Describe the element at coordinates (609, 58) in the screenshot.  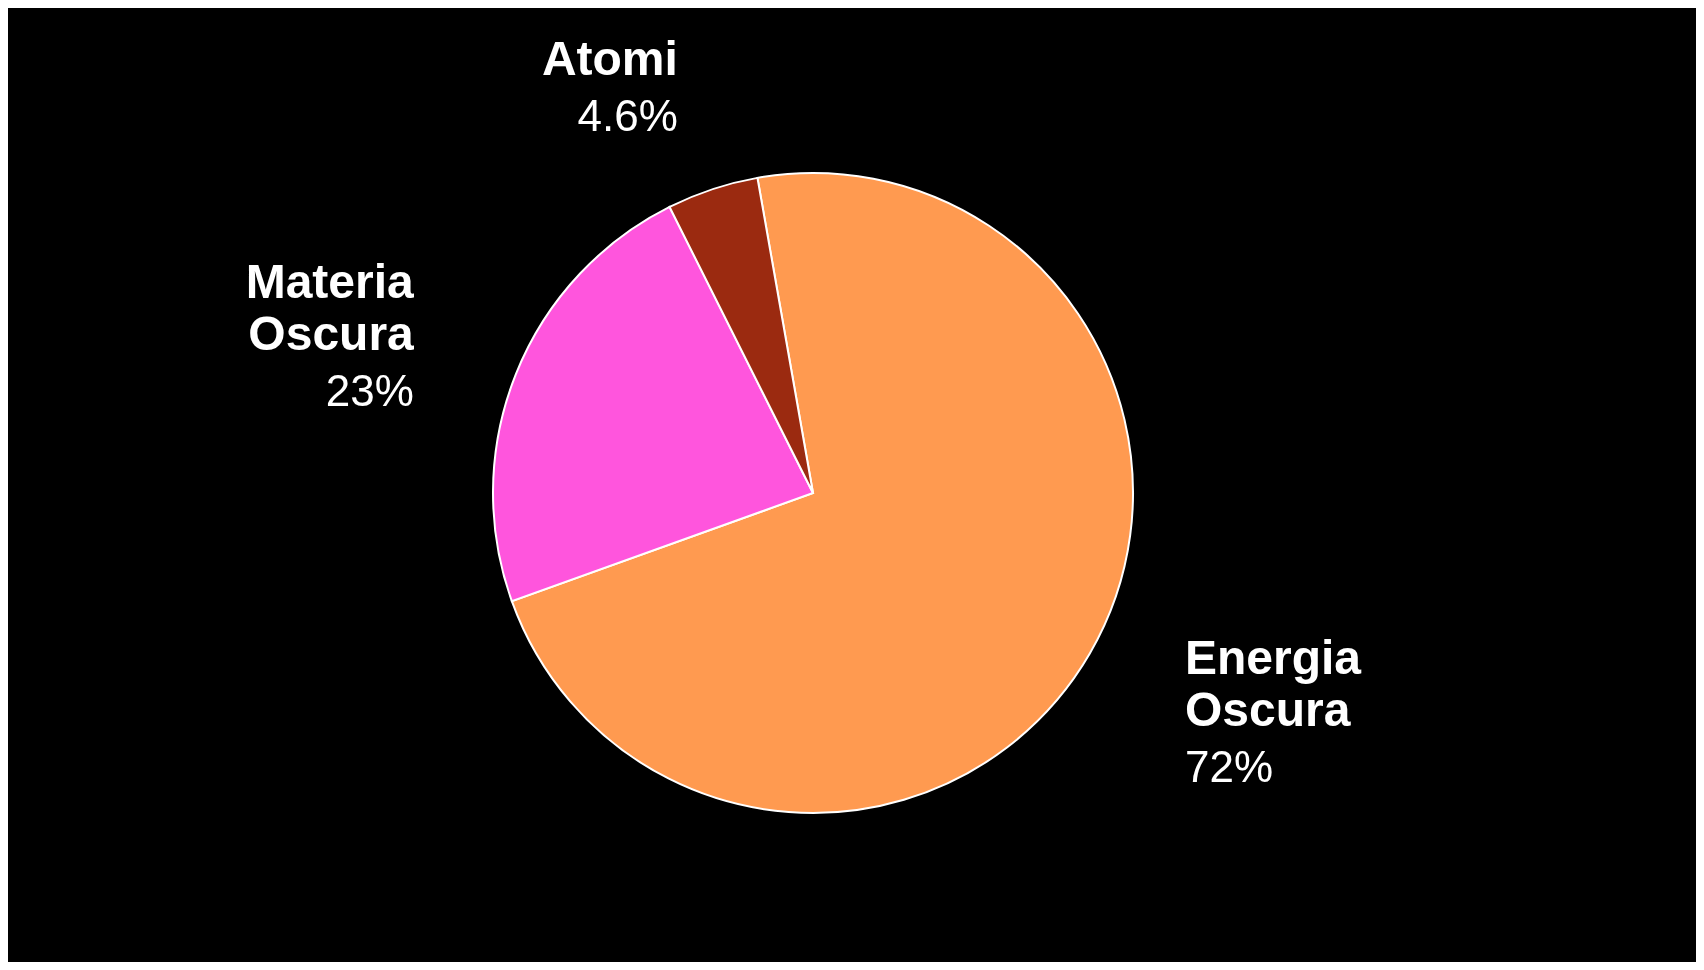
I see `slice-label: Atomi` at that location.